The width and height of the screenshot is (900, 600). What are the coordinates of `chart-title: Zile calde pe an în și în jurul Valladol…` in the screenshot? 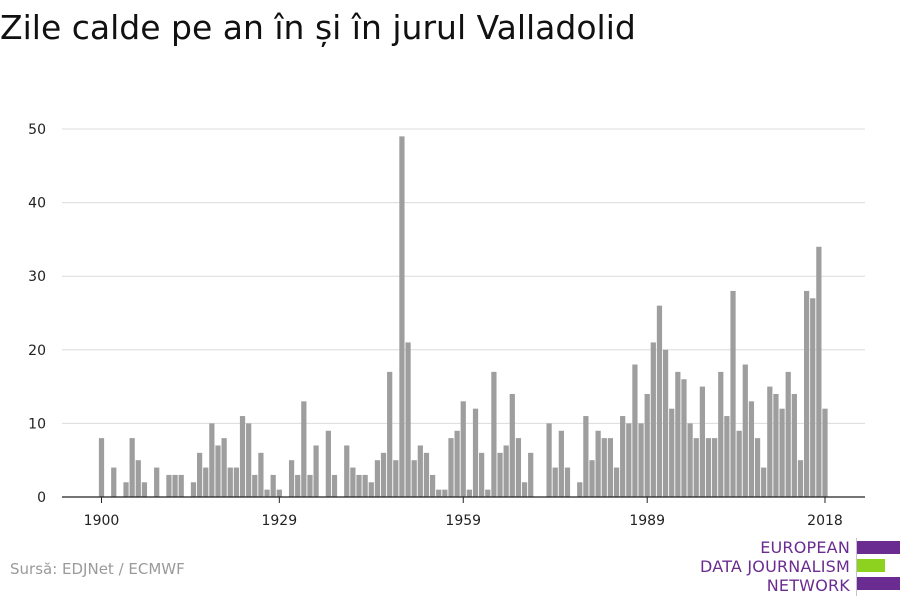 It's located at (318, 27).